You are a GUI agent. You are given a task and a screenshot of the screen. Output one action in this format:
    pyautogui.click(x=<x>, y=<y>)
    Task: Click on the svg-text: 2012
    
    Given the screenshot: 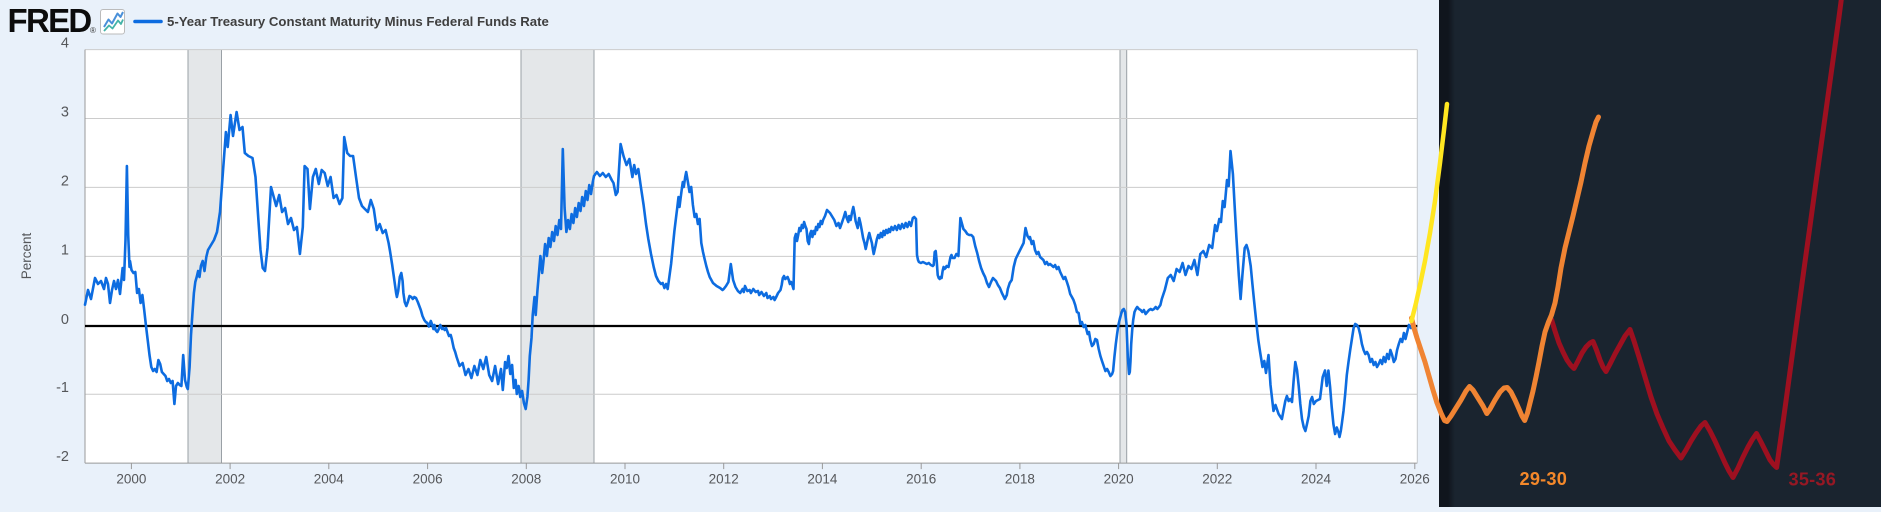 What is the action you would take?
    pyautogui.click(x=724, y=479)
    